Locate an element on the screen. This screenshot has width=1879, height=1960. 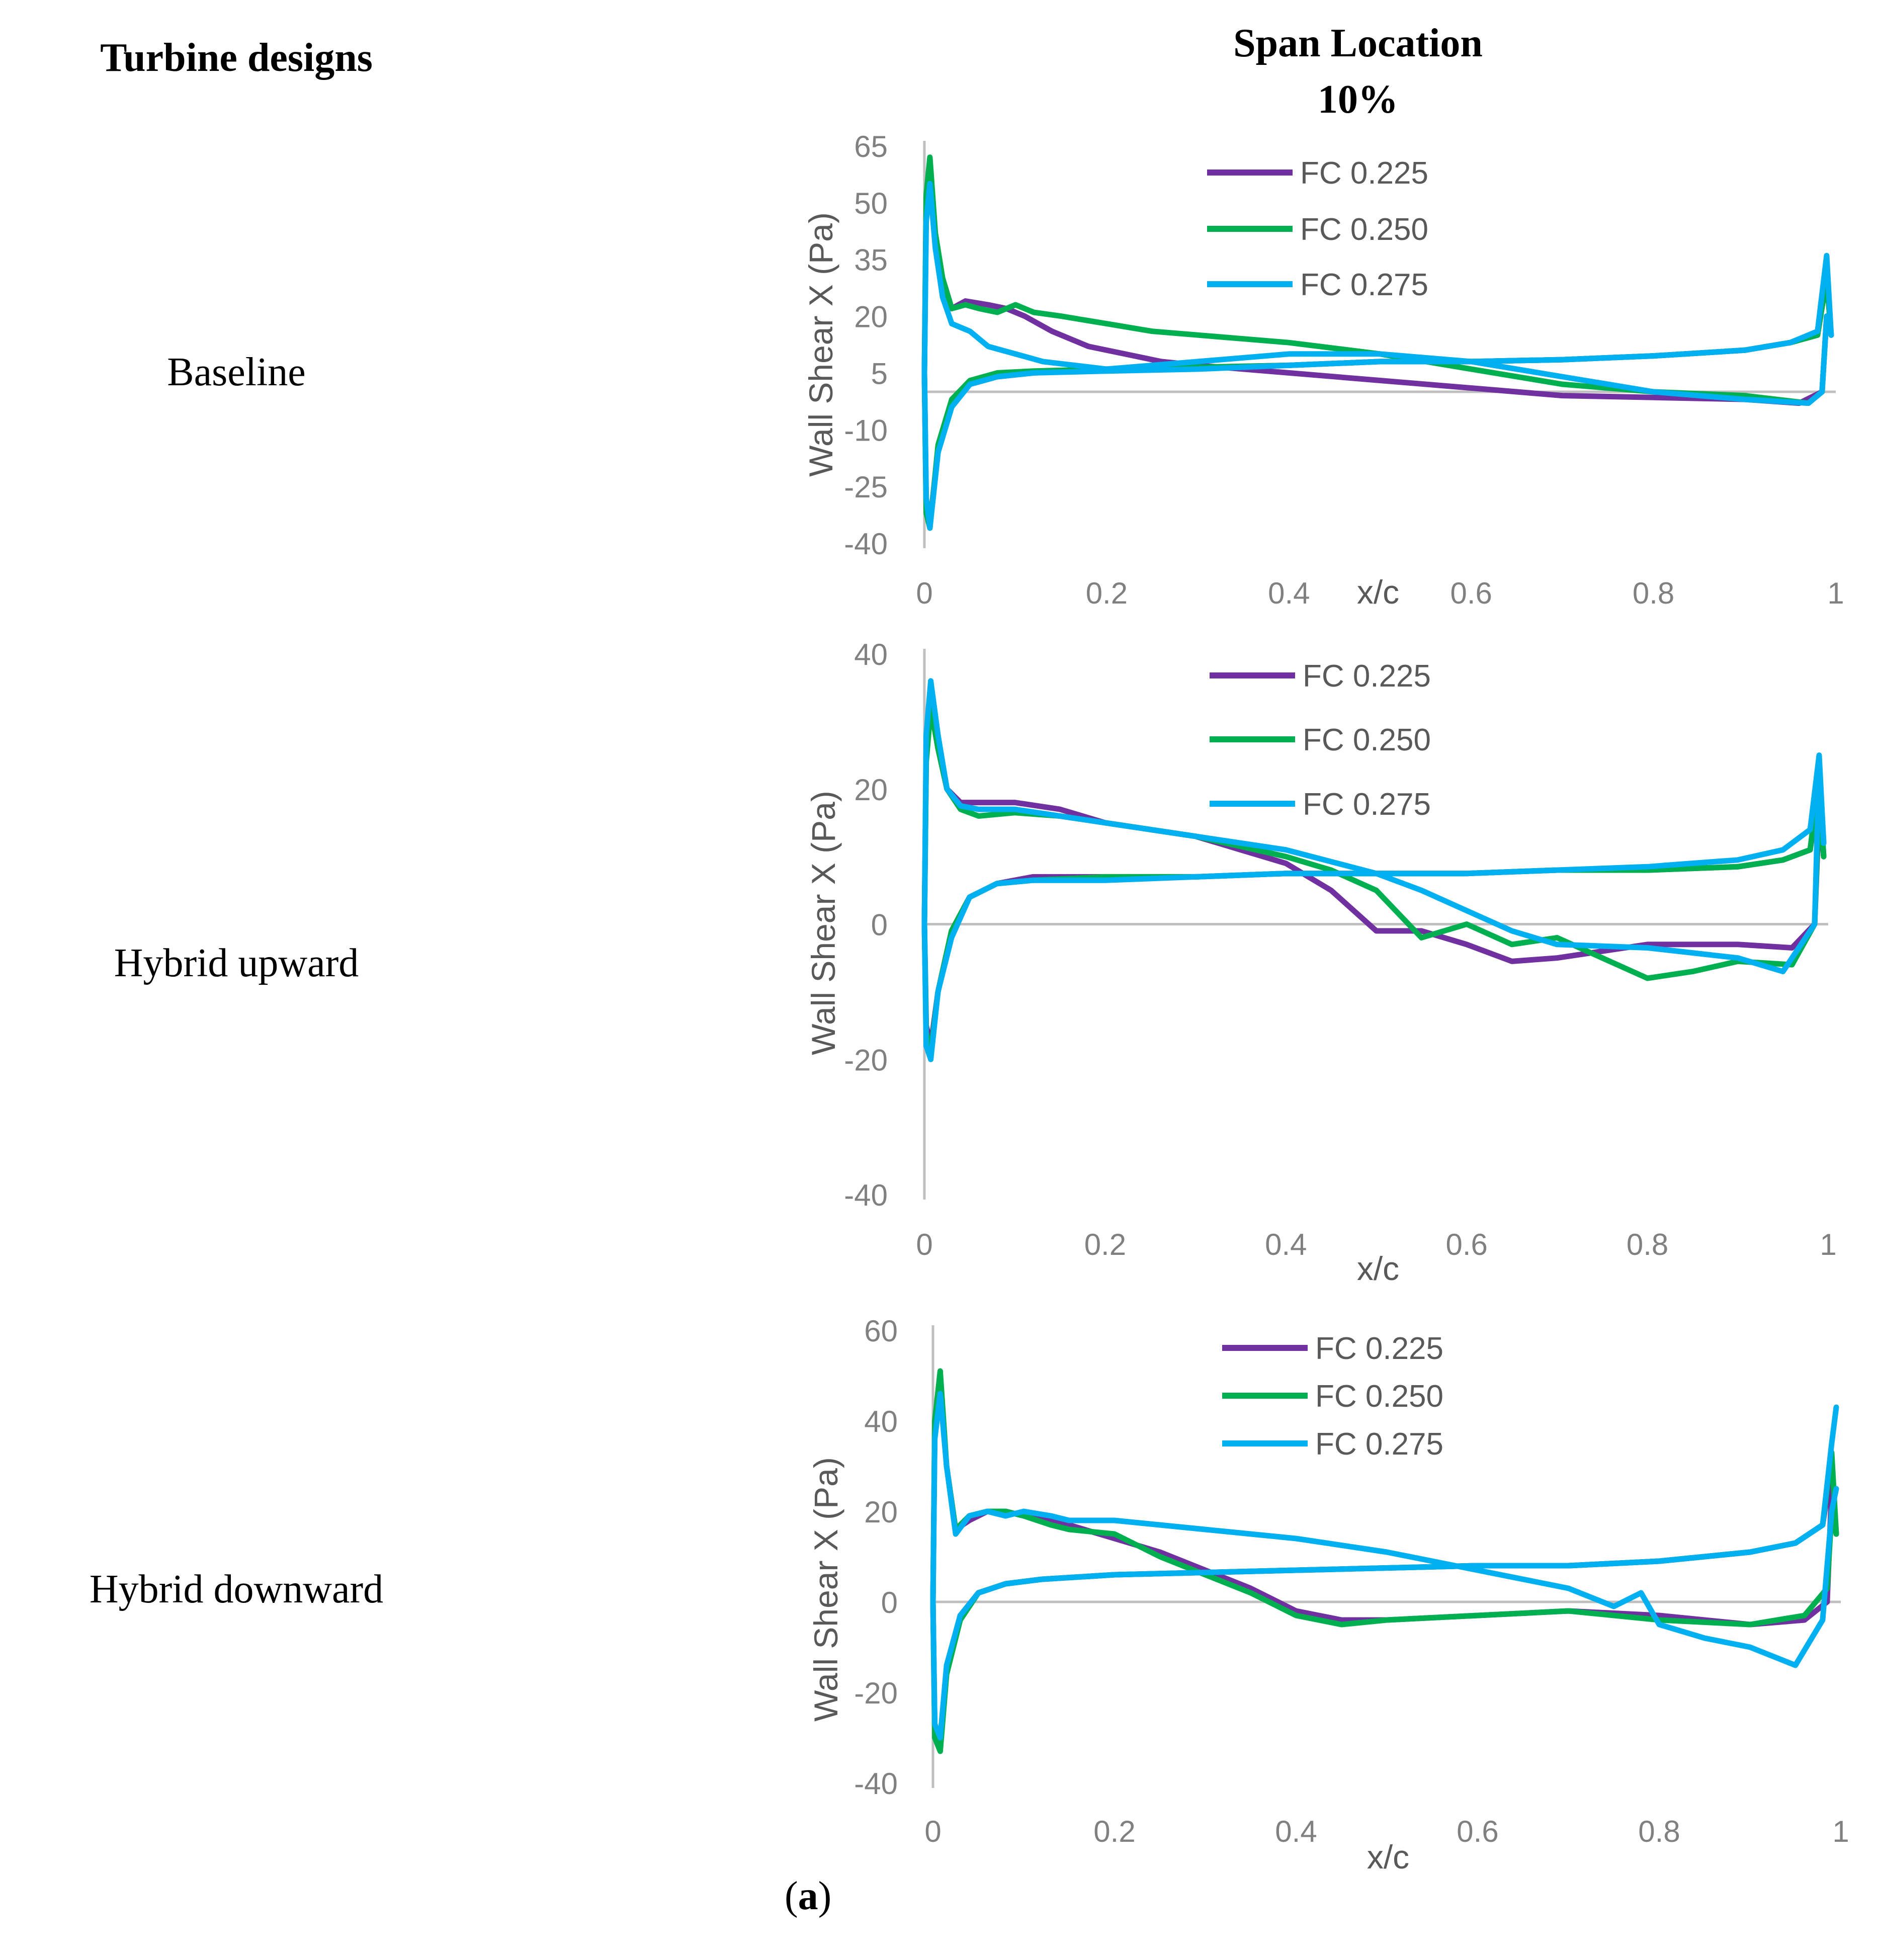
caption-letter: a is located at coordinates (808, 1896).